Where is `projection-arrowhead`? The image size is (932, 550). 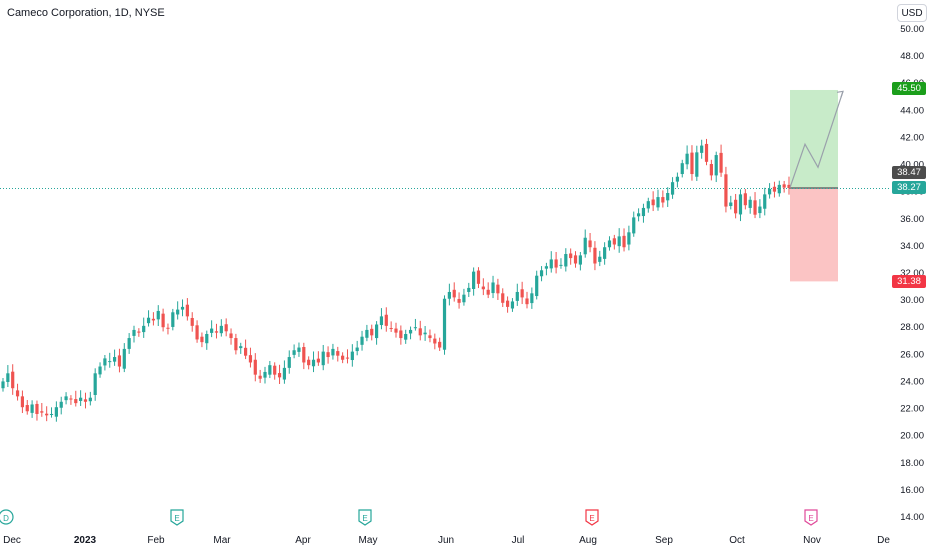 projection-arrowhead is located at coordinates (840, 94).